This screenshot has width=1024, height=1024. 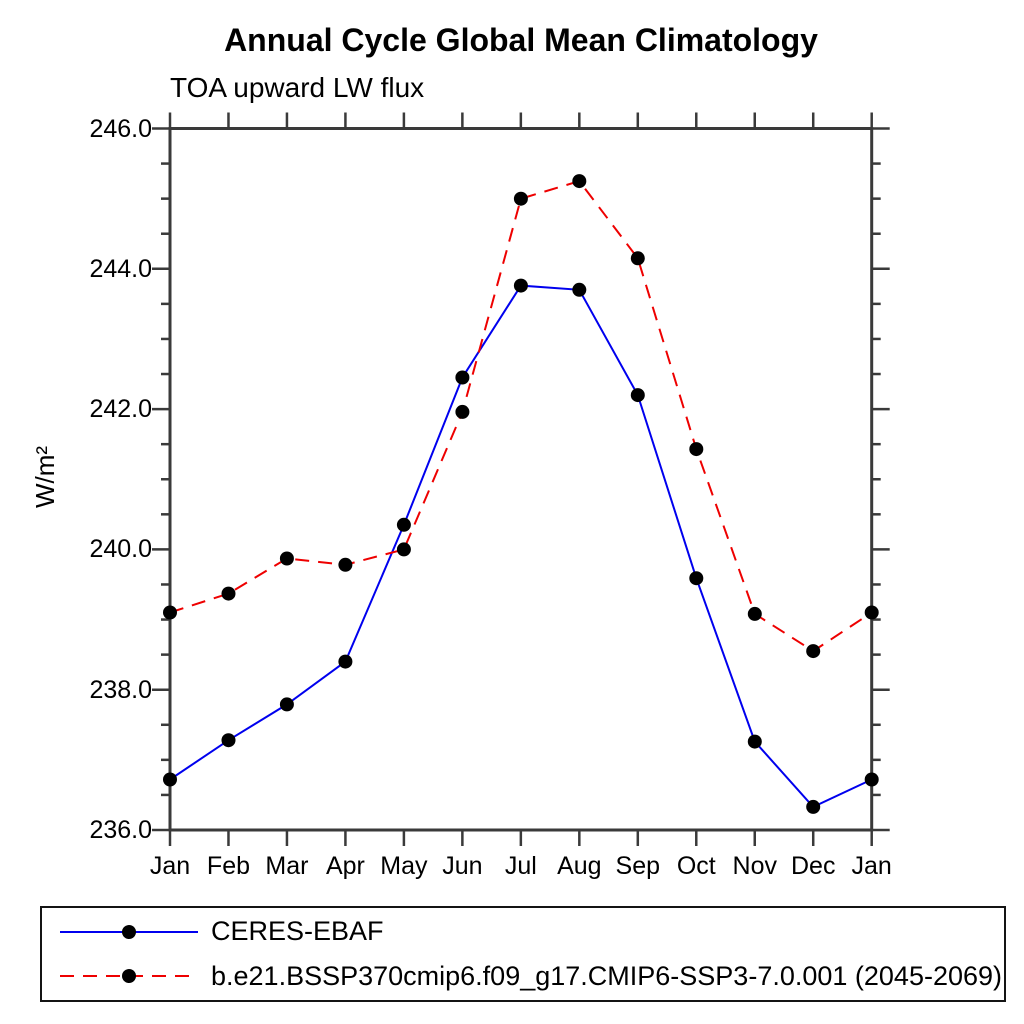 What do you see at coordinates (462, 866) in the screenshot?
I see `x-tick-label: Jun` at bounding box center [462, 866].